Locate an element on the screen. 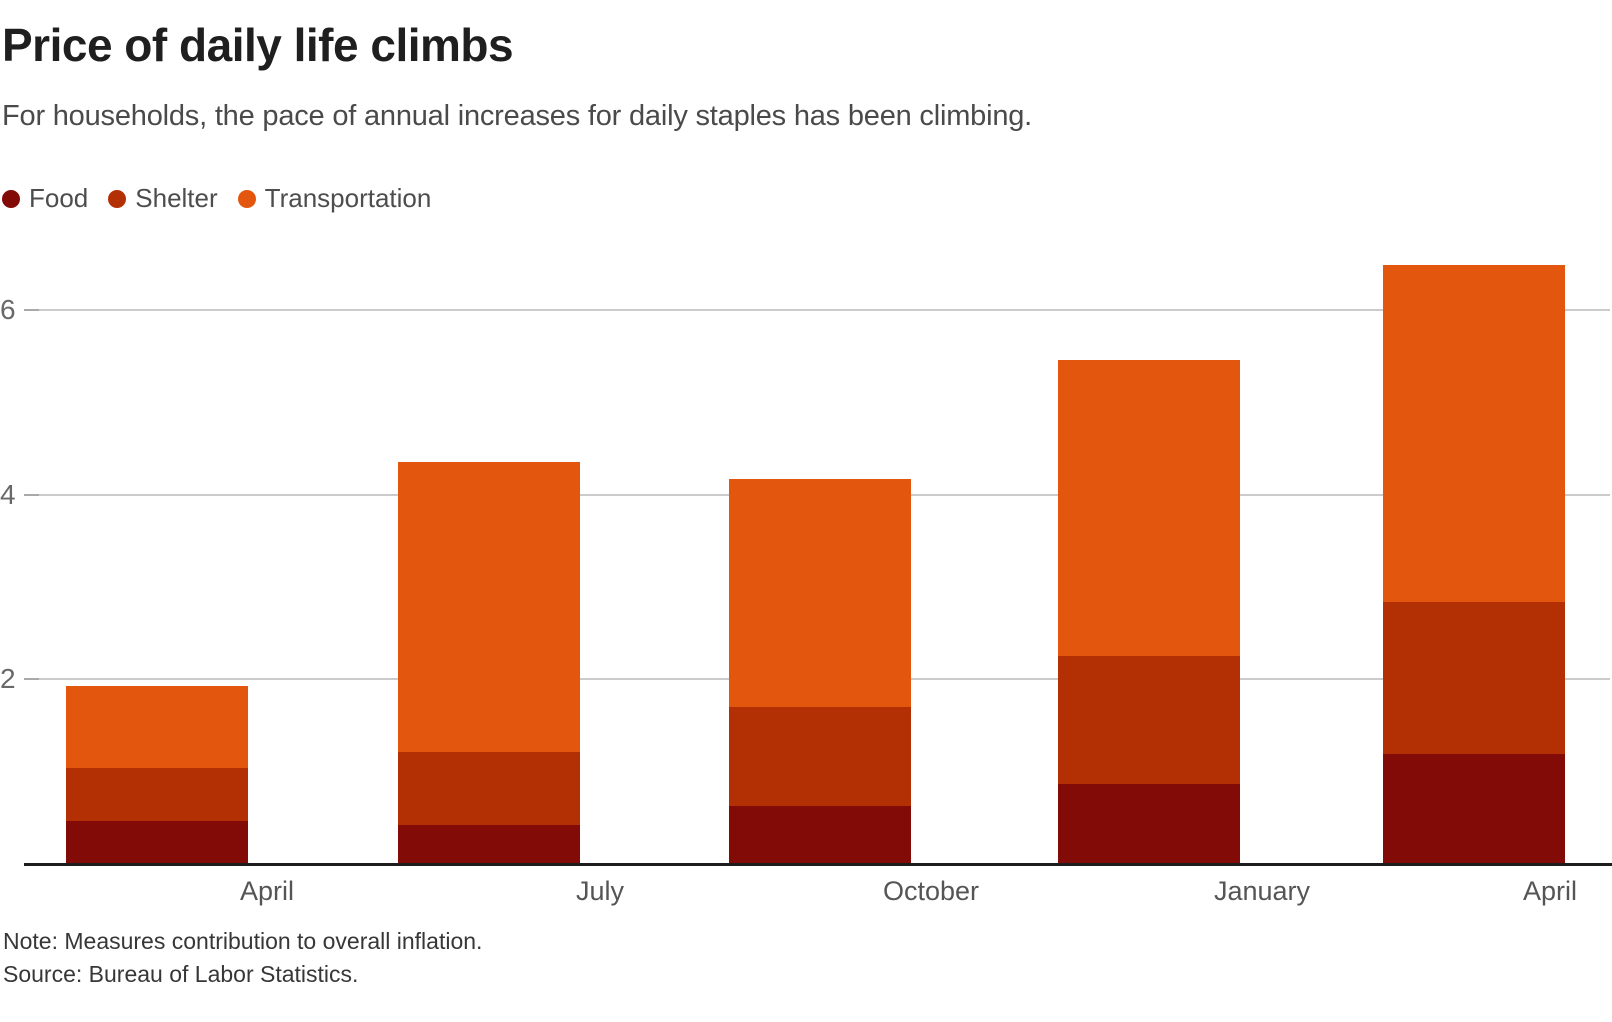  x-axis-label-july-1: July is located at coordinates (599, 891).